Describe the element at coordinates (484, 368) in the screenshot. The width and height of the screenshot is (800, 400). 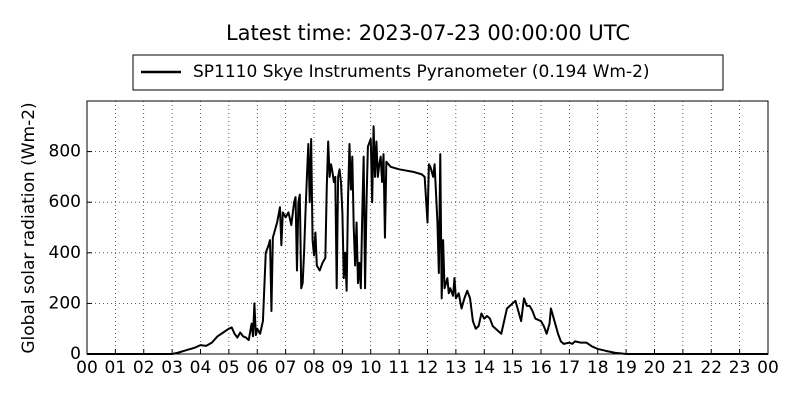
I see `x-tick-label: 14` at that location.